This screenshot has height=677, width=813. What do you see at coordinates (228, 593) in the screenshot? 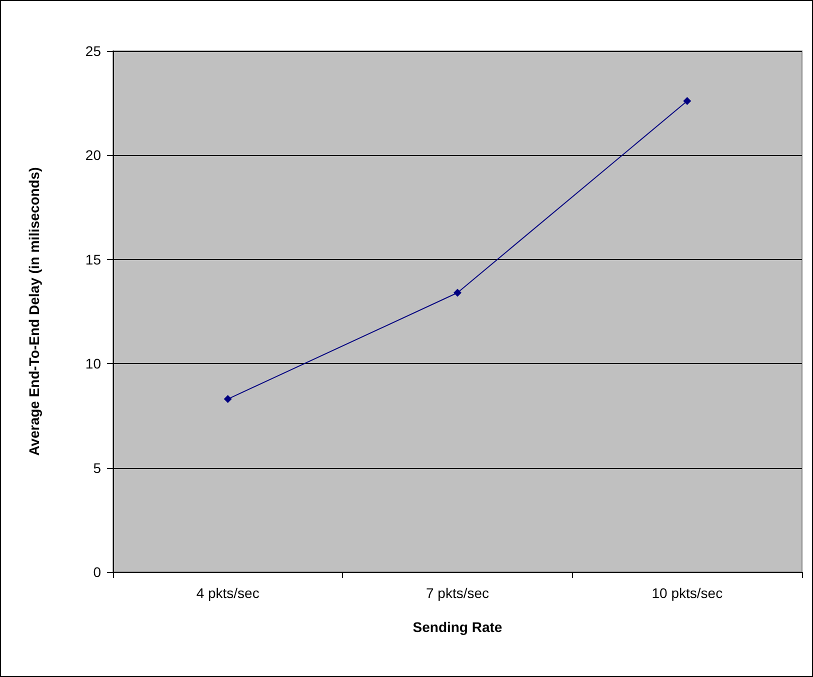
I see `x-tick-label: 4 pkts/sec` at bounding box center [228, 593].